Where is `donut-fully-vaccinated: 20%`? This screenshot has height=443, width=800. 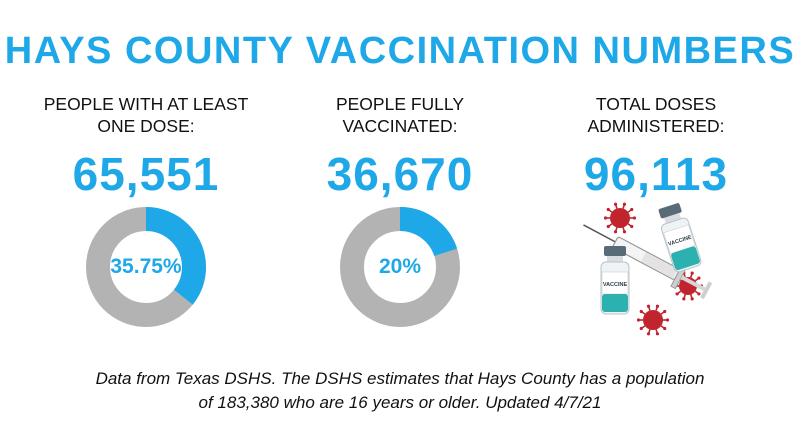
donut-fully-vaccinated: 20% is located at coordinates (400, 267).